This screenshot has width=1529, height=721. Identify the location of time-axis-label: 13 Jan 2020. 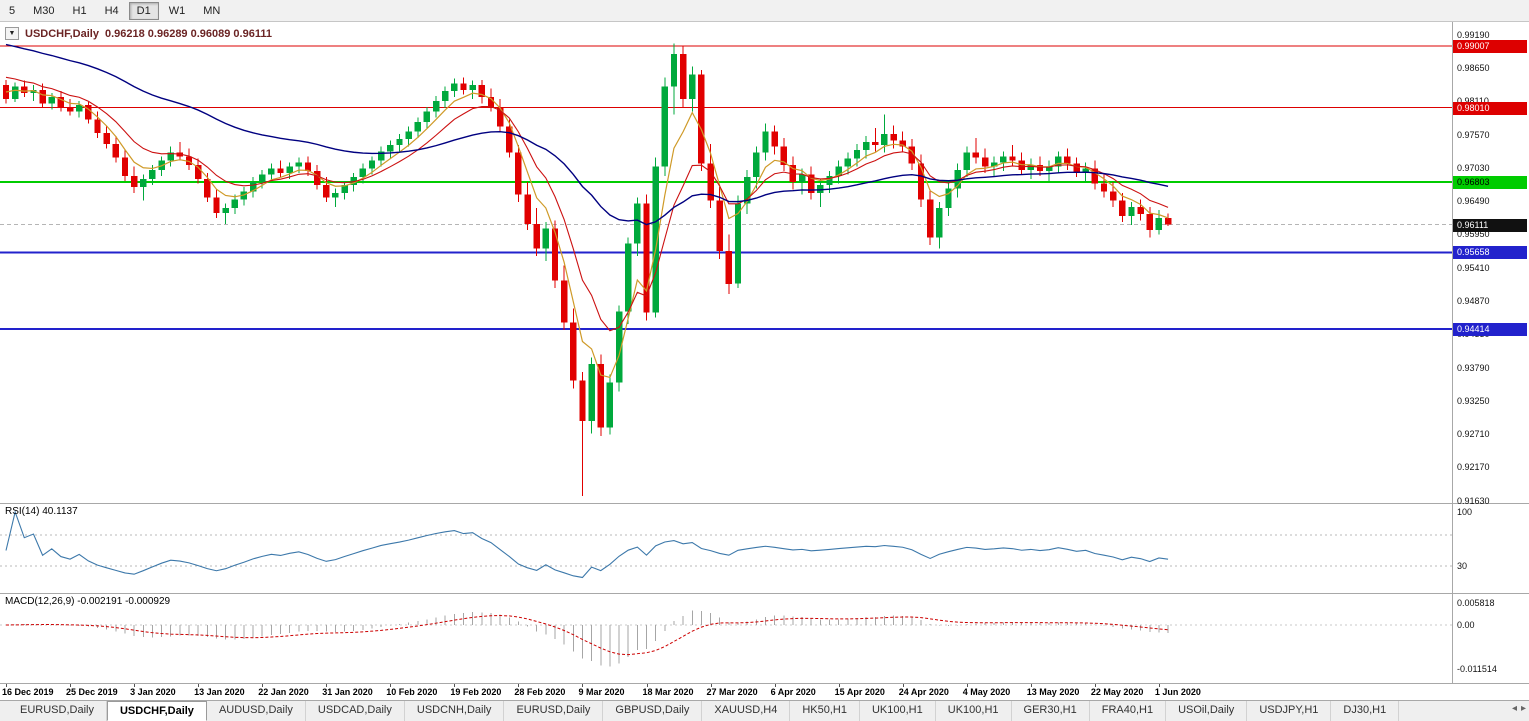
(219, 692).